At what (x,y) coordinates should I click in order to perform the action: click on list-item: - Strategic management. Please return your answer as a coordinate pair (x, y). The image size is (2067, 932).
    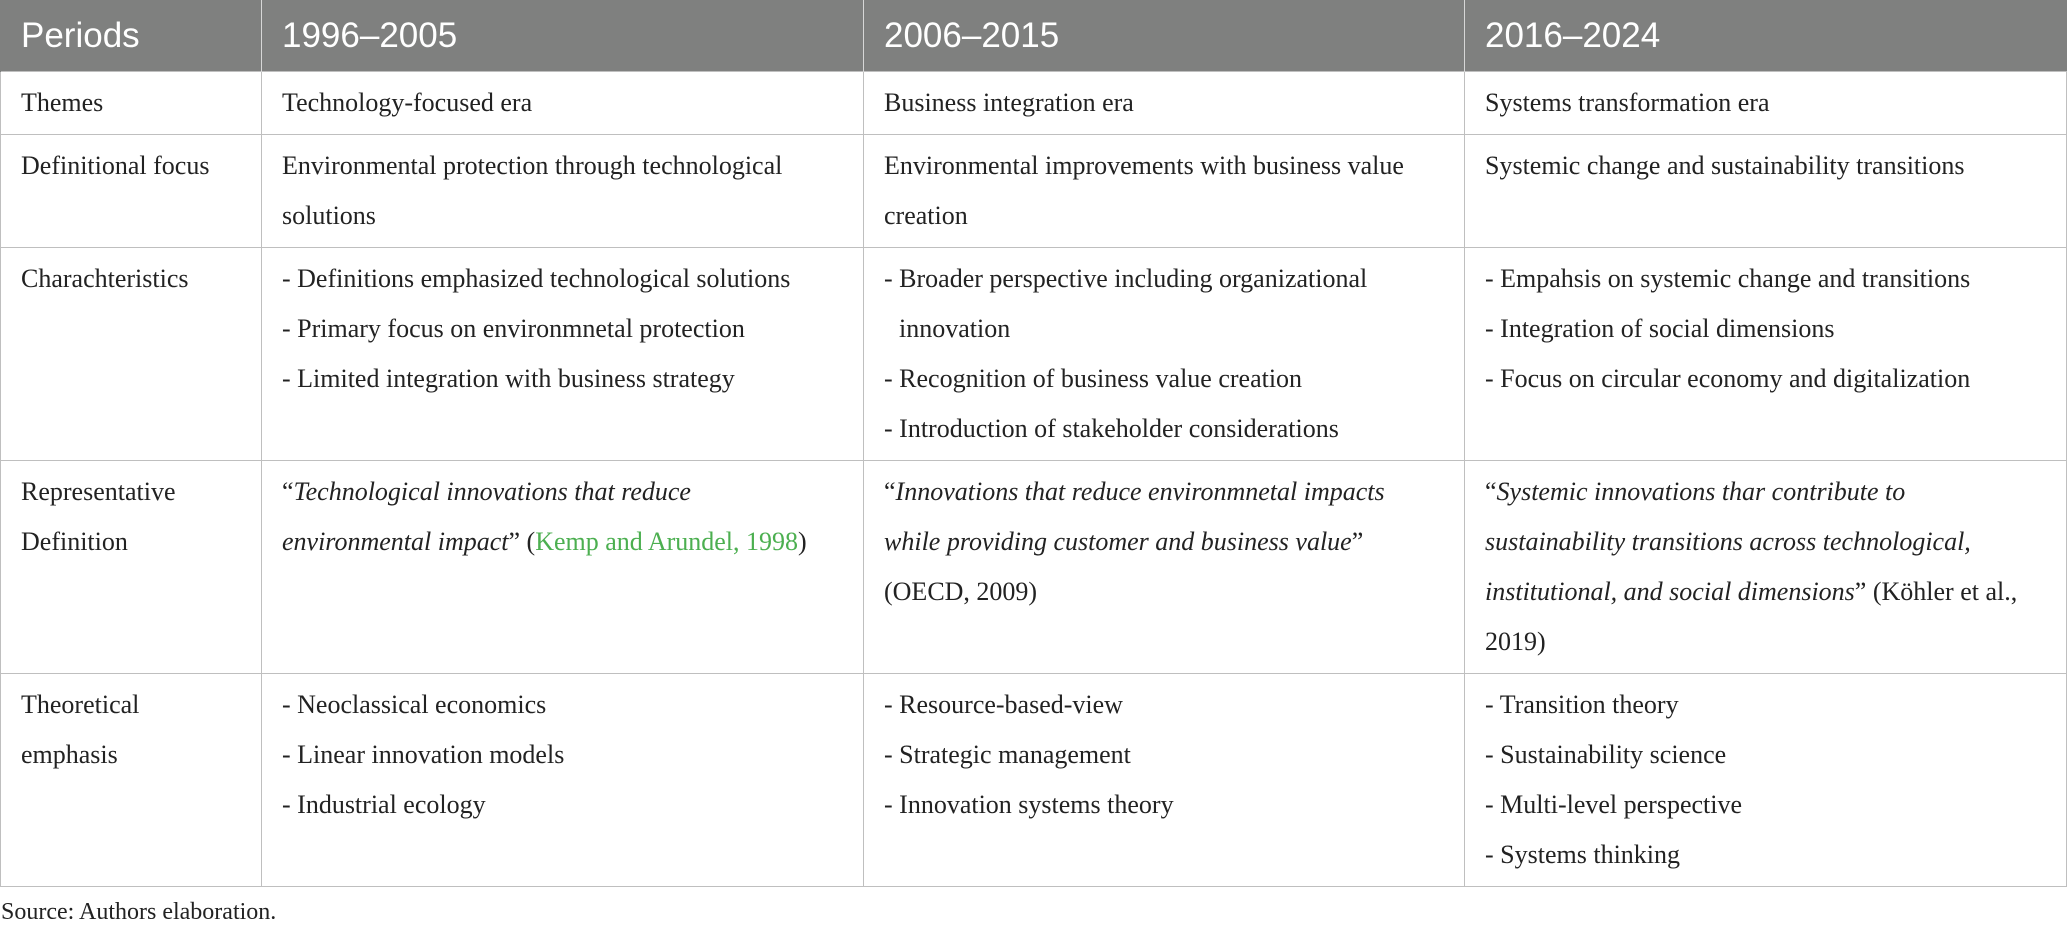
    Looking at the image, I should click on (1007, 754).